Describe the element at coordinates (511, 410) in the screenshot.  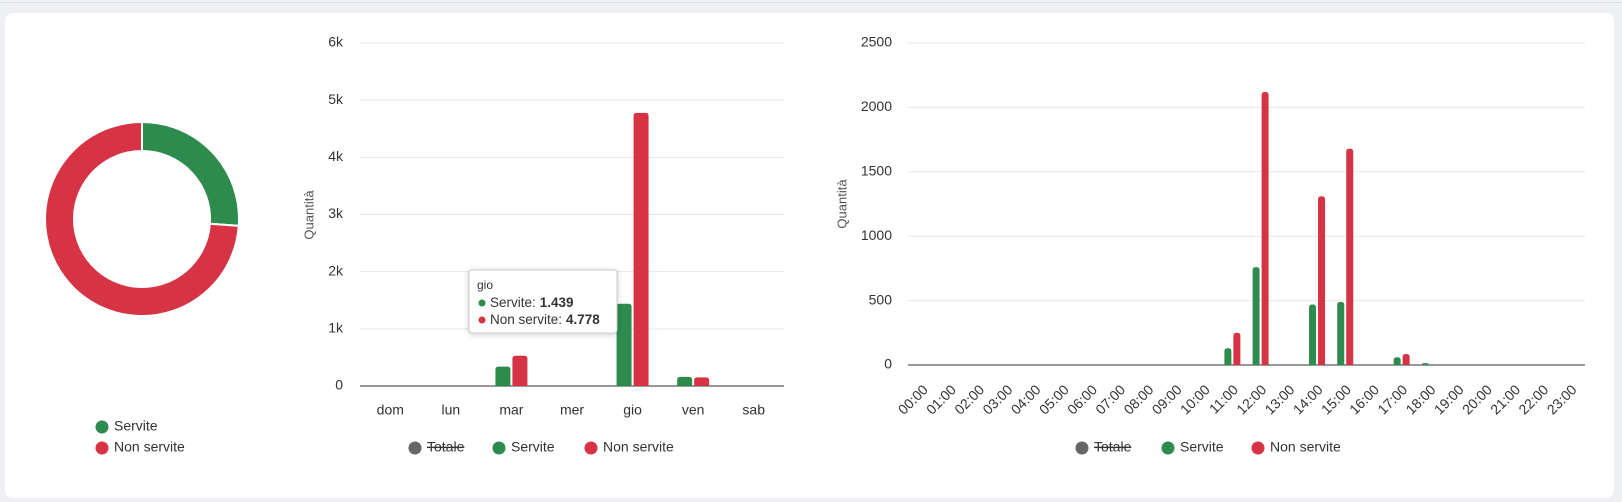
I see `x-tick-label: mar` at that location.